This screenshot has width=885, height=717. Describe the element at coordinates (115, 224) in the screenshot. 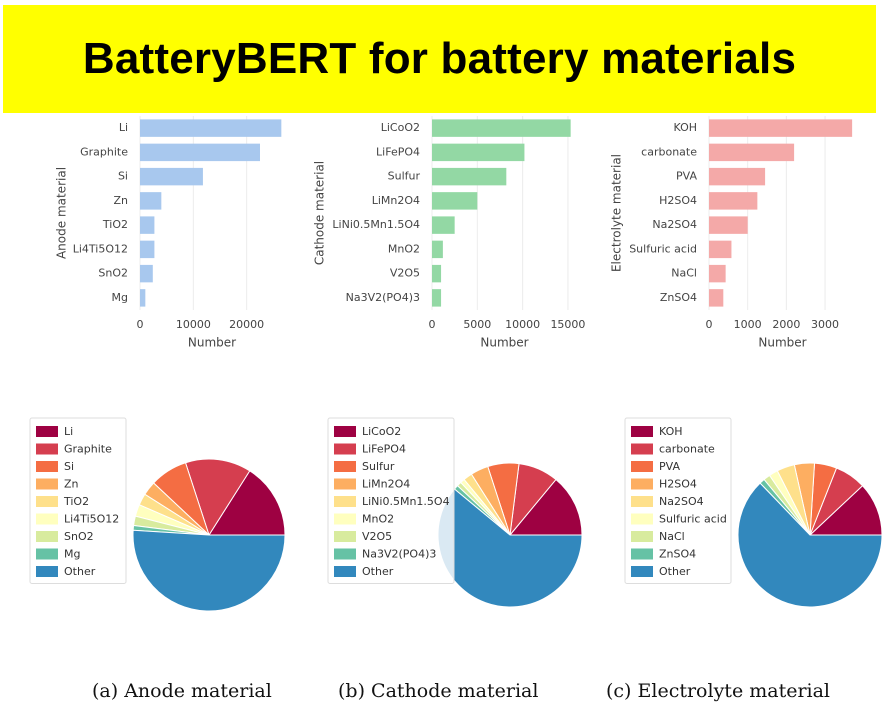

I see `y-tick-label: TiO2` at that location.